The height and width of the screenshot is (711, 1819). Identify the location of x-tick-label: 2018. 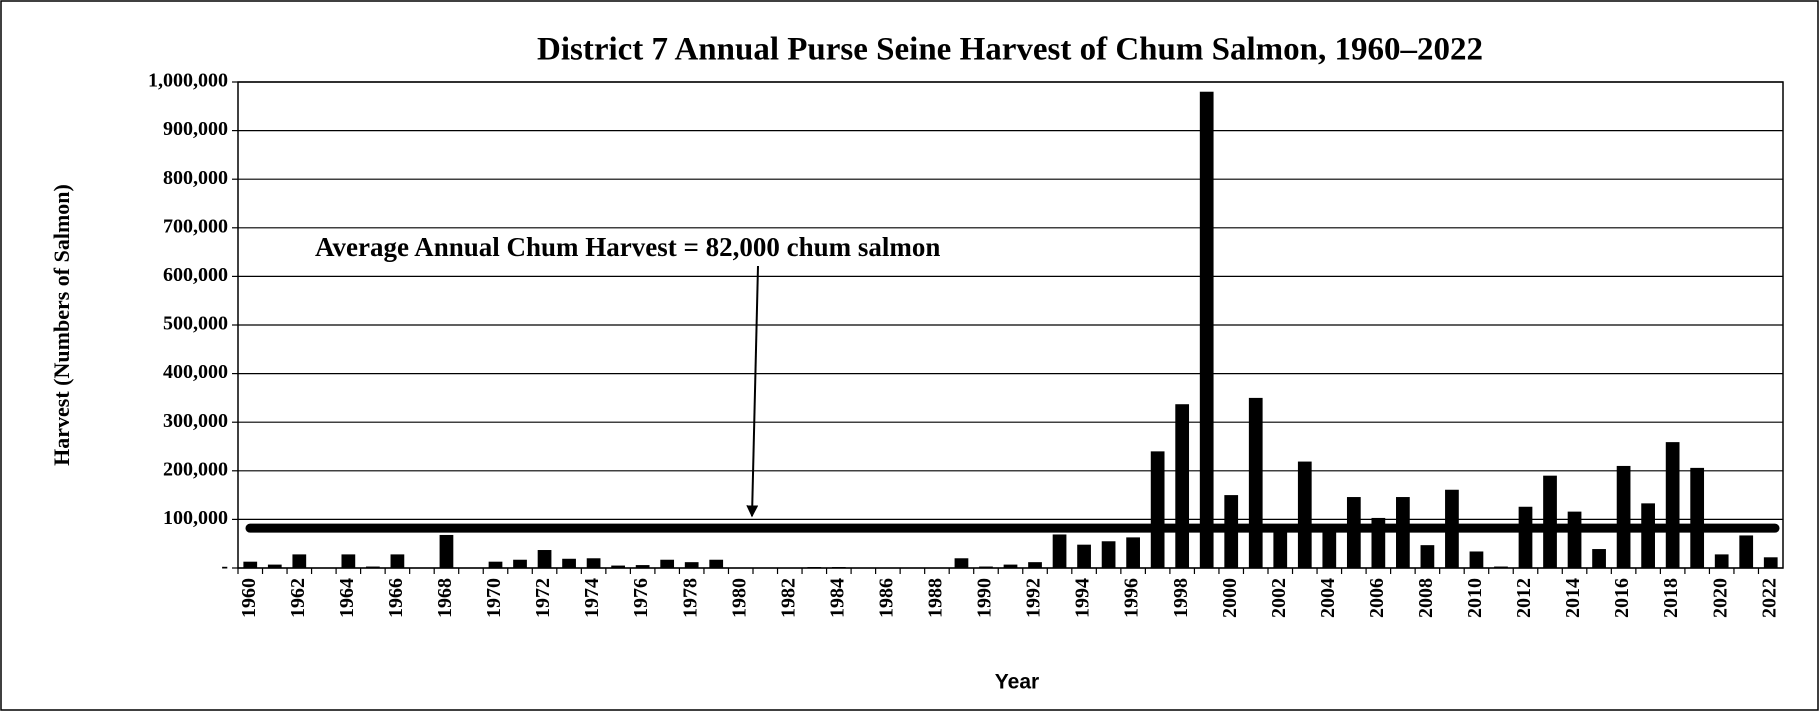
(1671, 598).